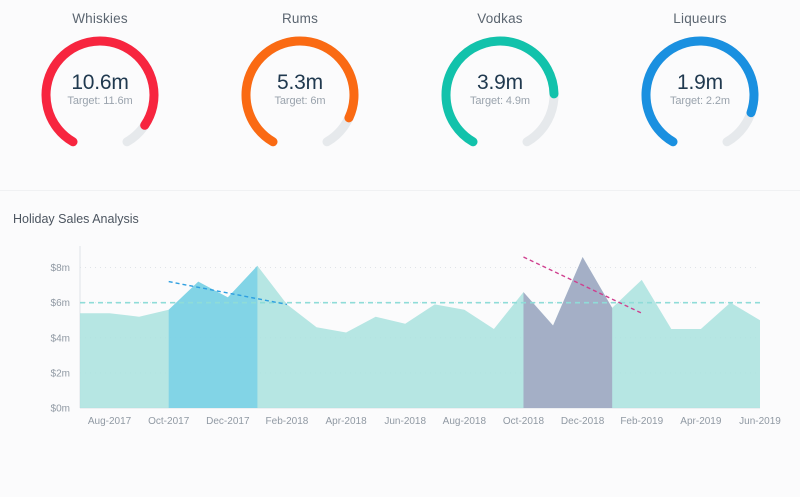 The image size is (800, 497). I want to click on kpi-title: Whiskies, so click(100, 18).